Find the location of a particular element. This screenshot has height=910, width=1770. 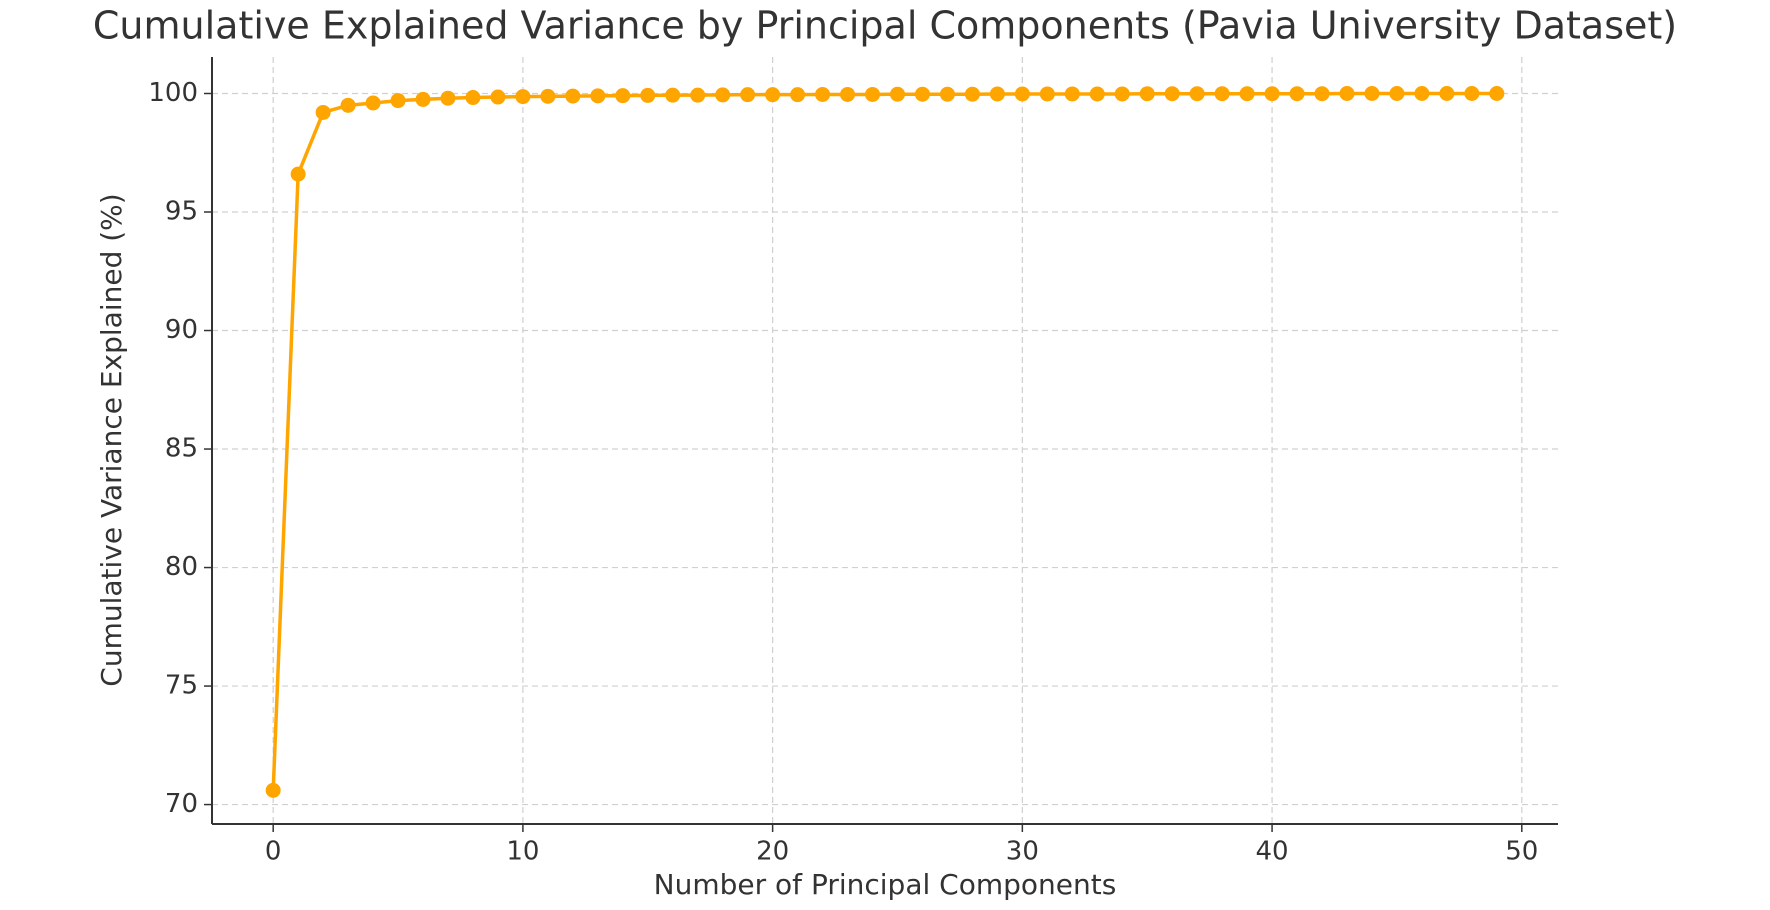

x-tick-label: 50 is located at coordinates (1521, 852).